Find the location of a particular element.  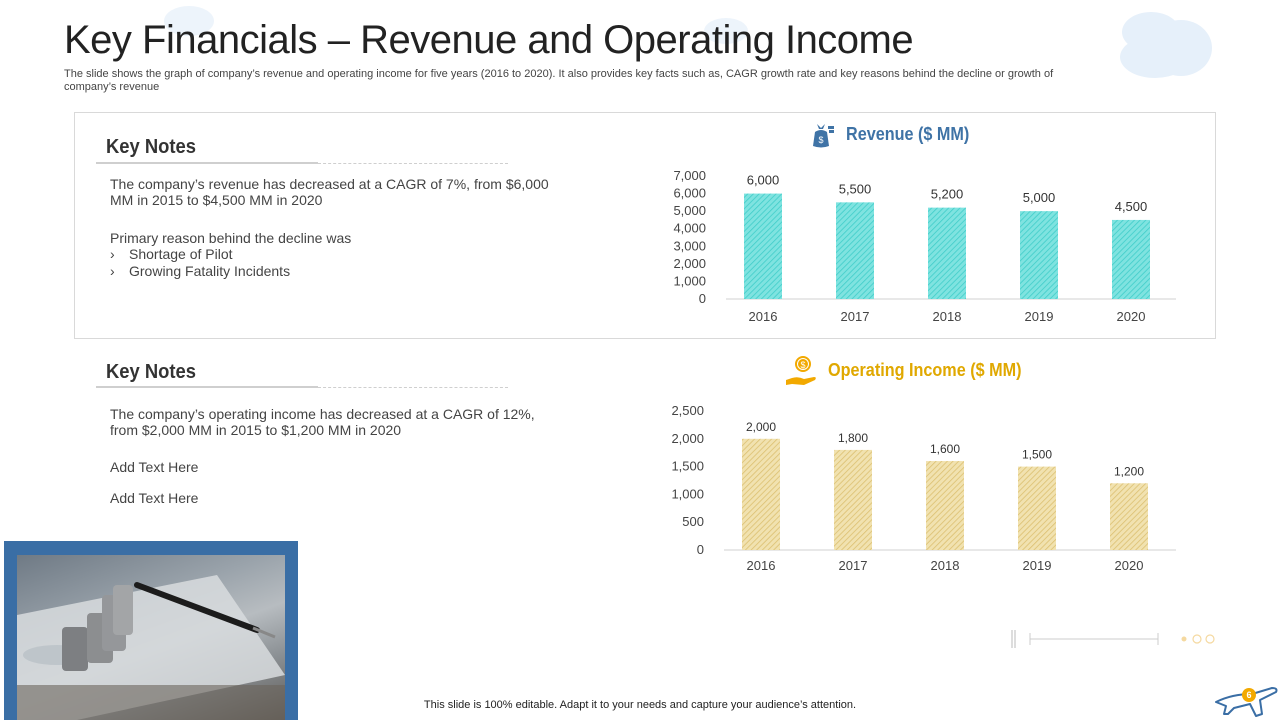

operating-notes-heading: Key Notes is located at coordinates (151, 372).